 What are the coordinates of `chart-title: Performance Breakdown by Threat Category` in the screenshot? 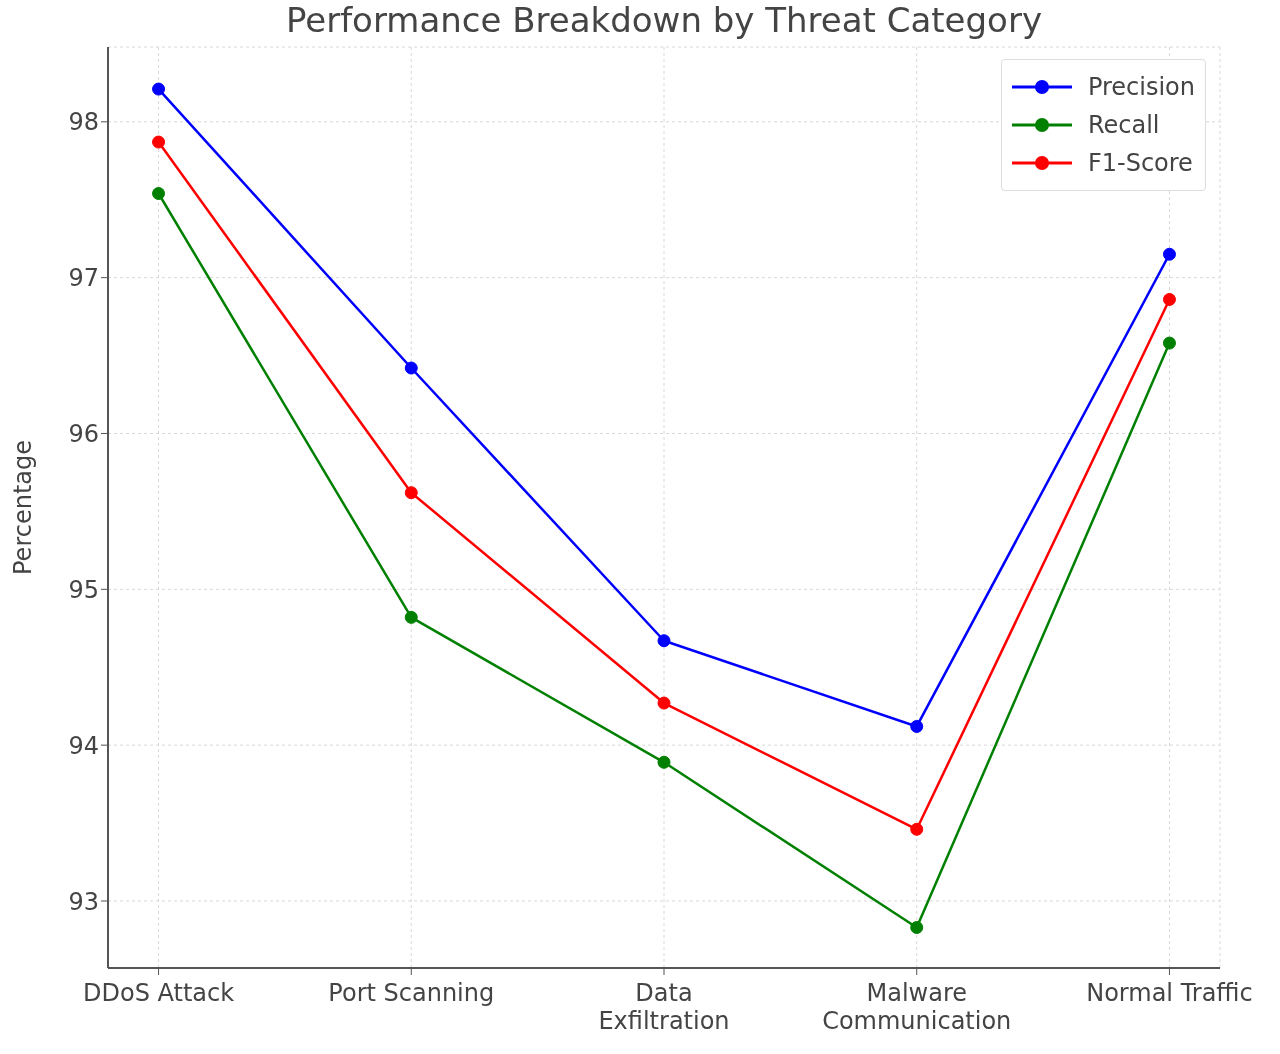 It's located at (664, 20).